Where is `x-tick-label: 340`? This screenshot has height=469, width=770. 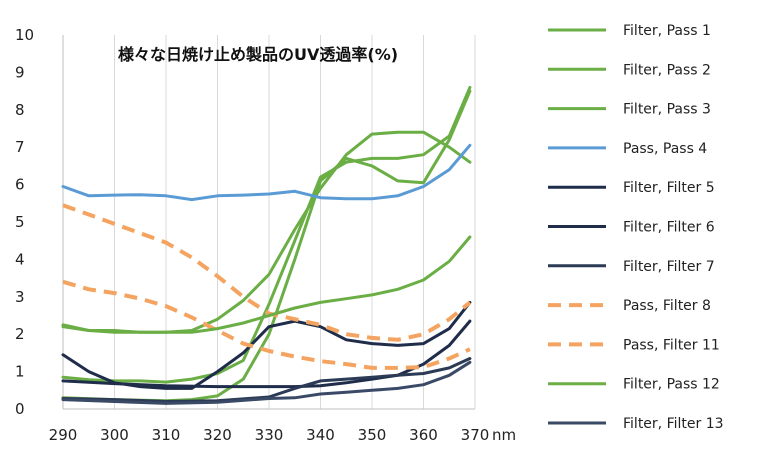 x-tick-label: 340 is located at coordinates (320, 435).